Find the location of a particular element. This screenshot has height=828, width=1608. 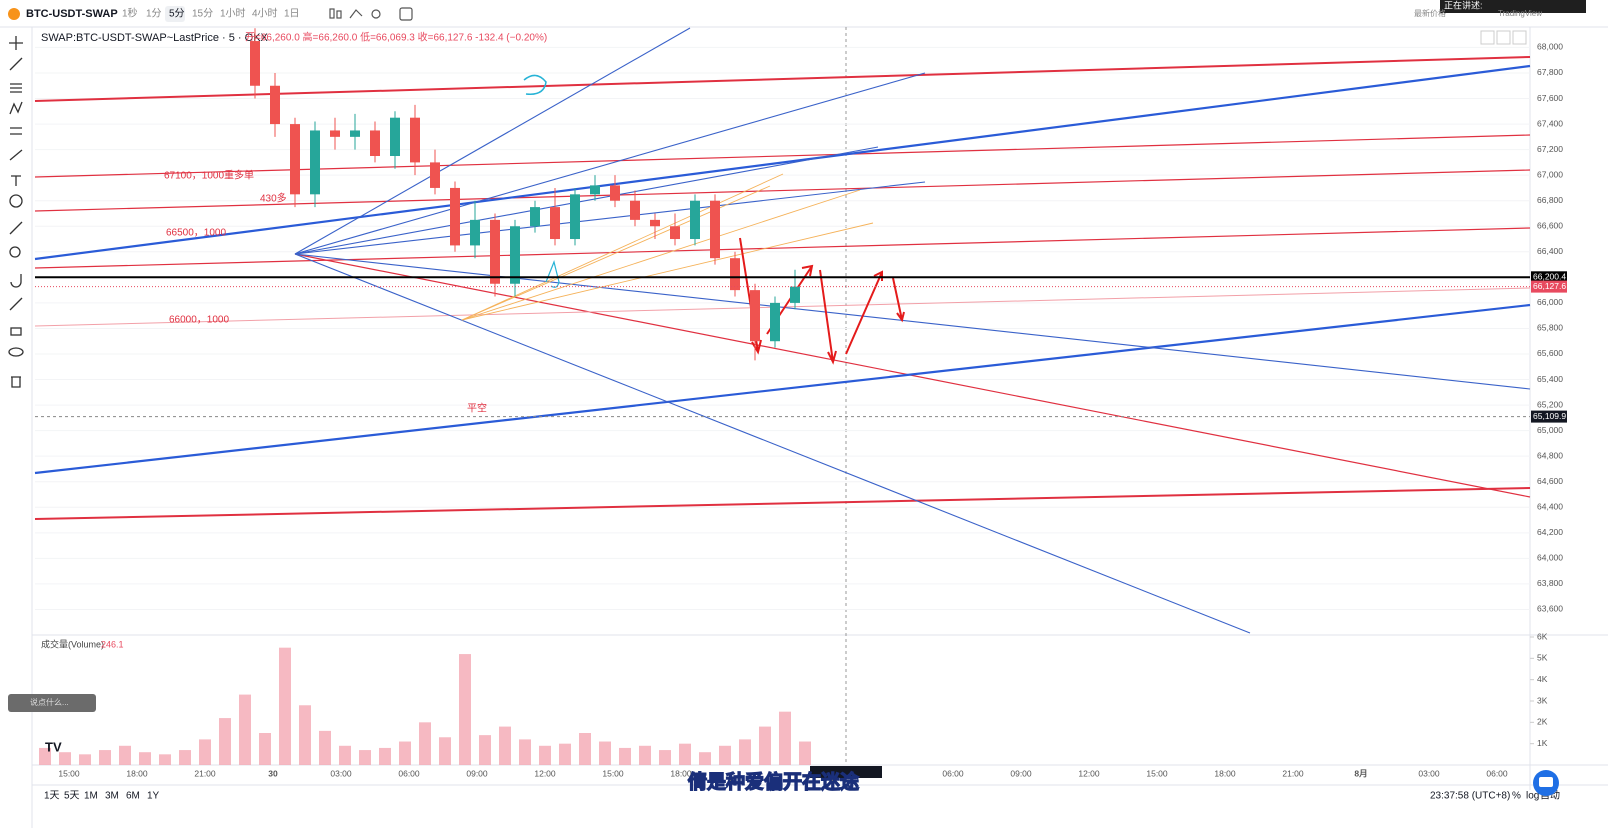

y-tick-label: 65,400 is located at coordinates (1550, 379).